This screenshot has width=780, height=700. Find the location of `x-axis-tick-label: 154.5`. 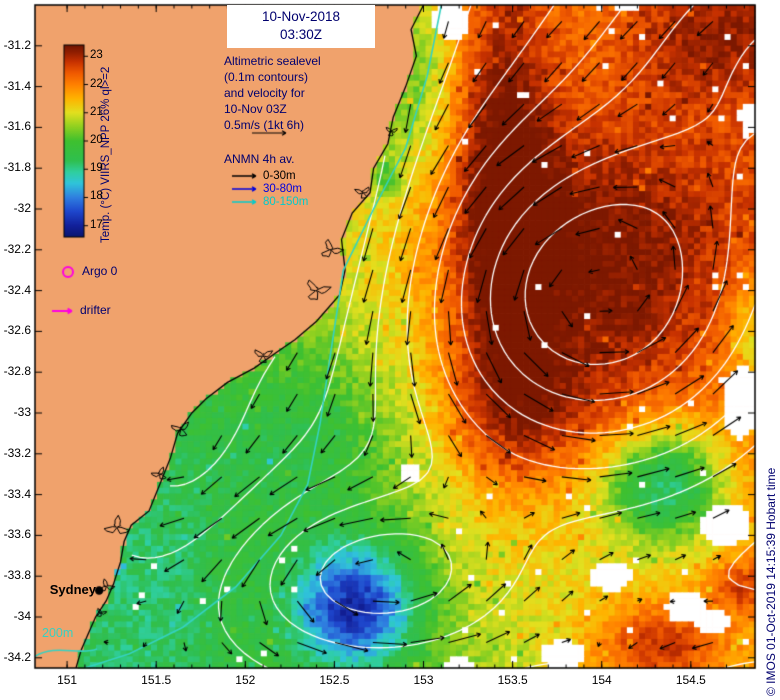

x-axis-tick-label: 154.5 is located at coordinates (690, 680).